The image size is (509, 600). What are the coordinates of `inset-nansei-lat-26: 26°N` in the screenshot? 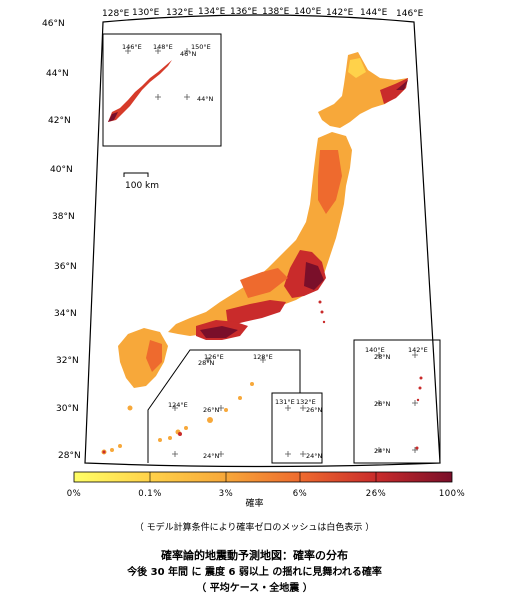 It's located at (211, 410).